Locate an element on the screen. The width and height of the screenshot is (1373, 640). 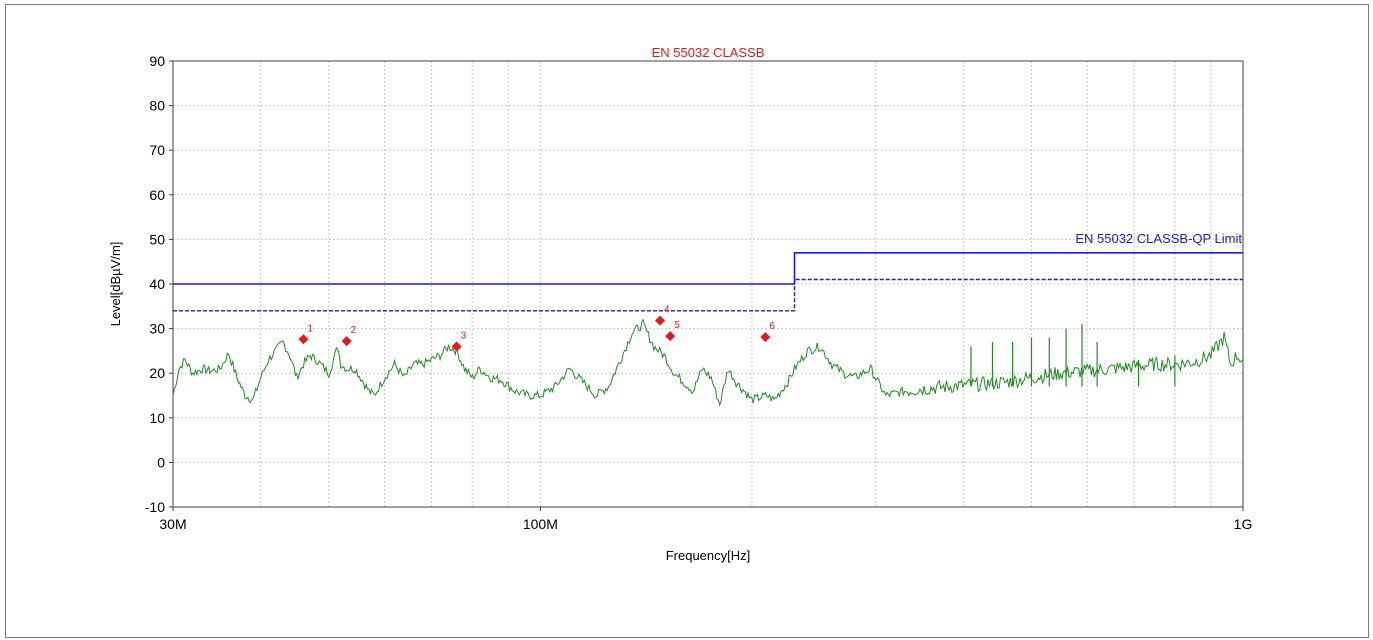
y-tick-label: 60 is located at coordinates (157, 195).